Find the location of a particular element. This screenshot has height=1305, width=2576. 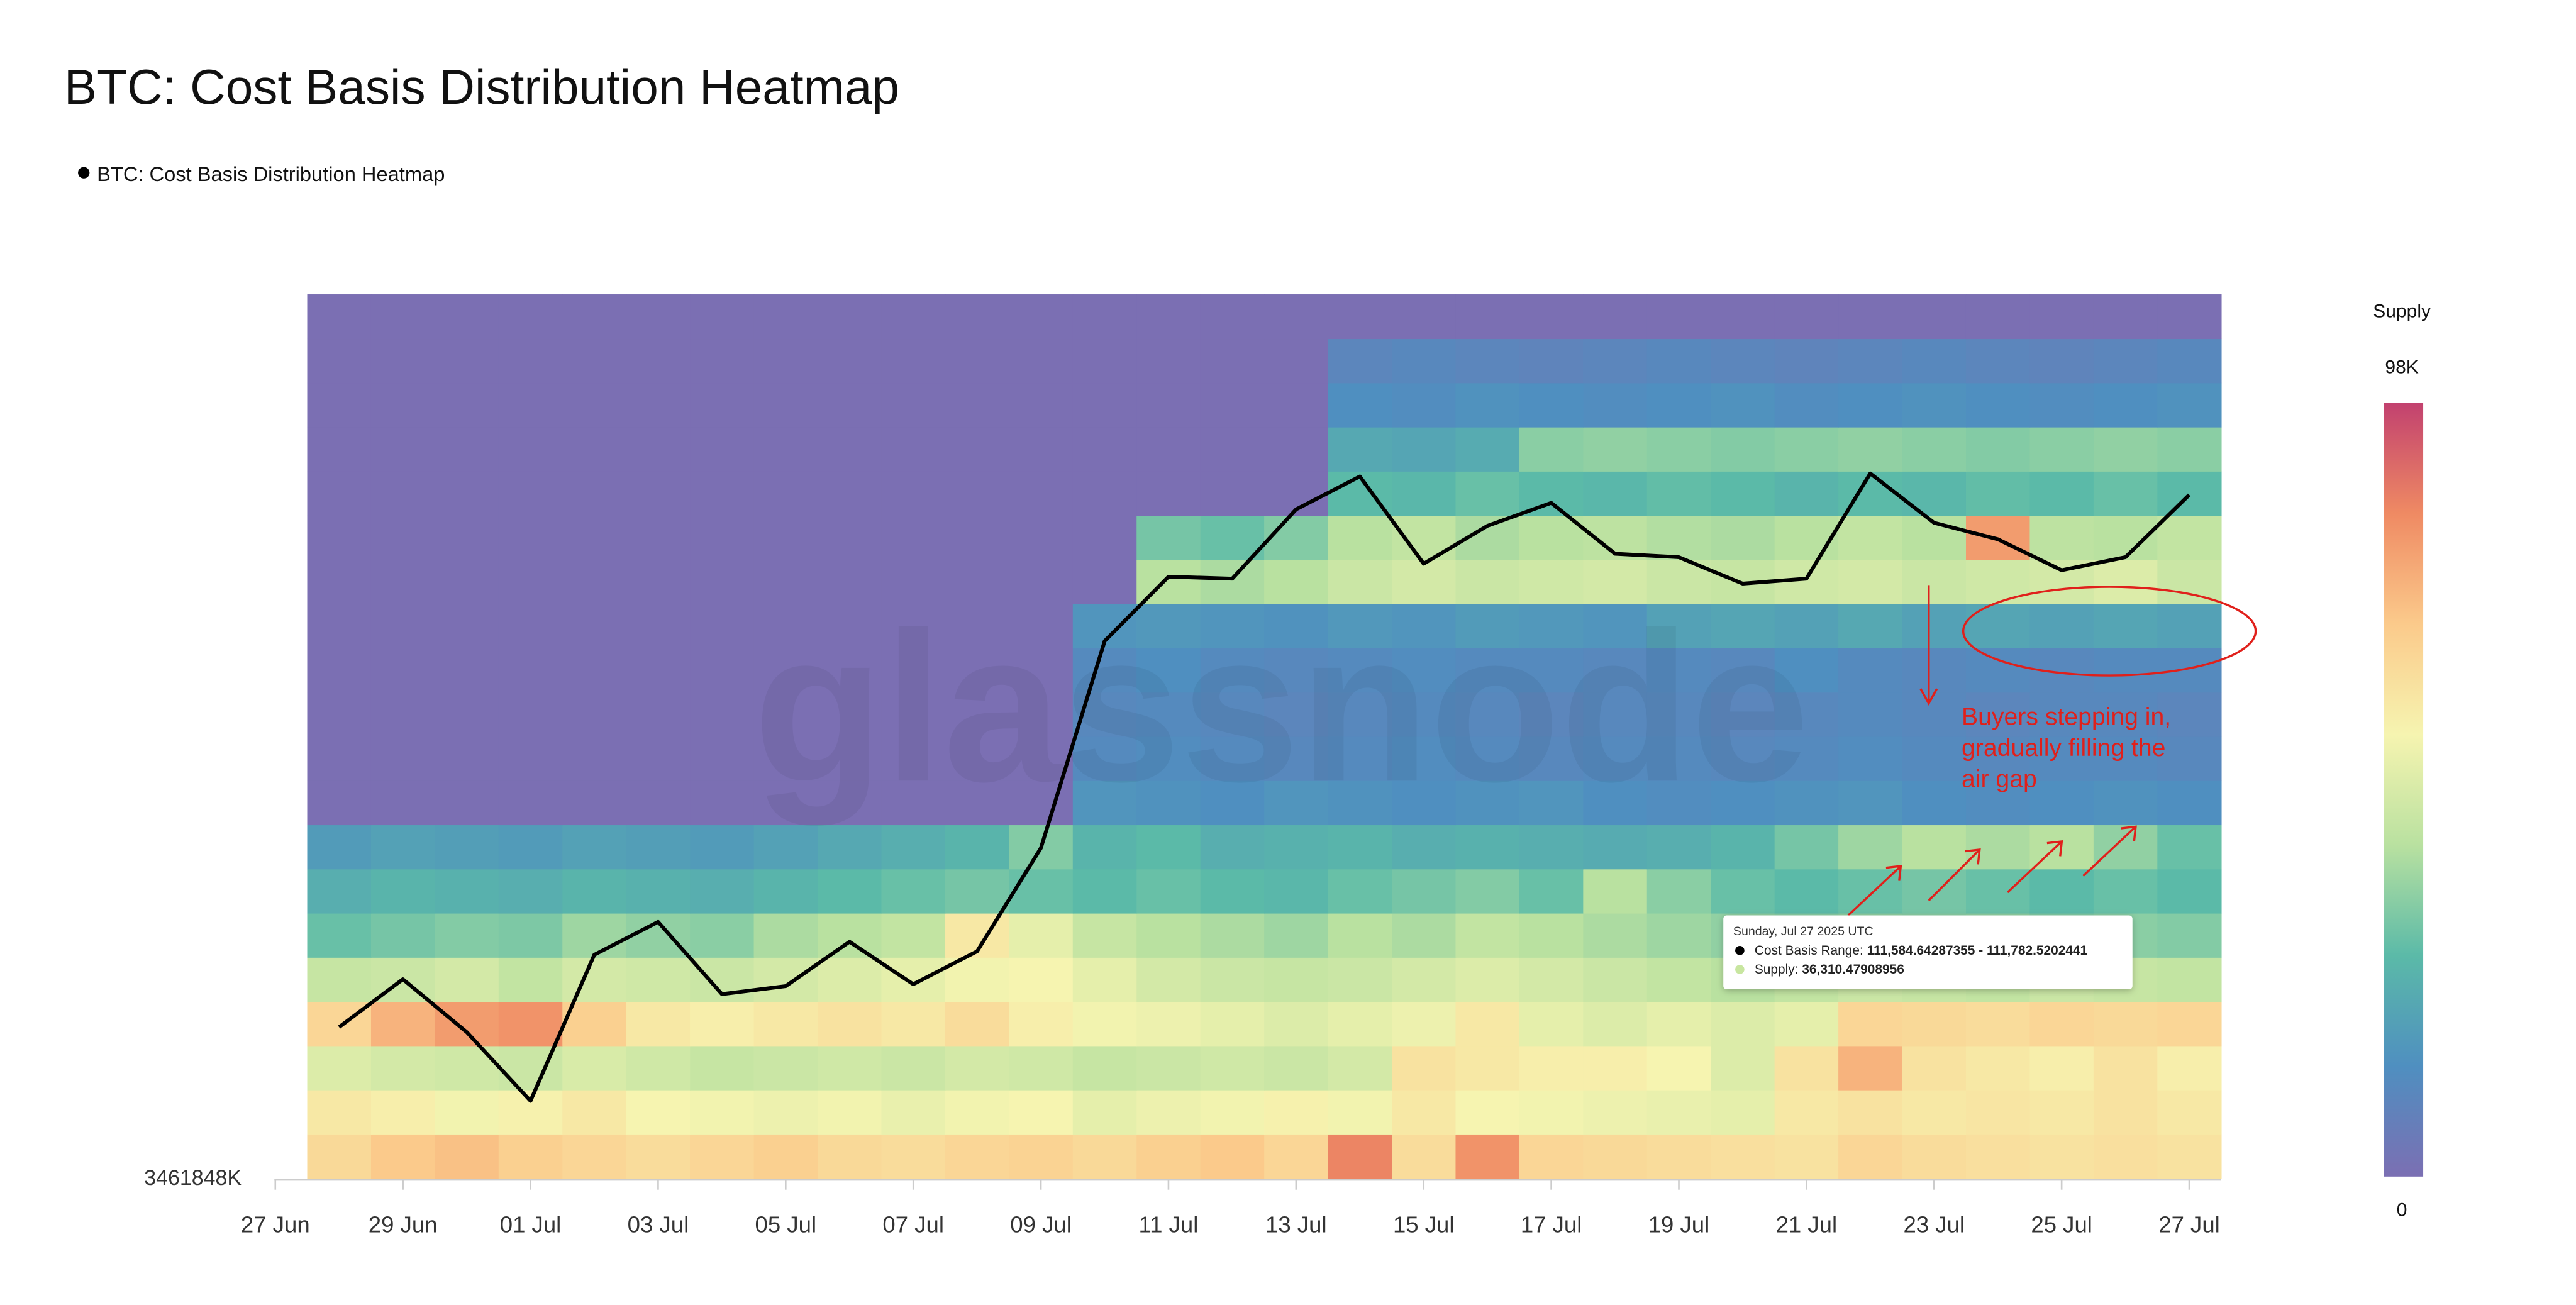

y-bottom-label: 3461848K is located at coordinates (193, 1178).